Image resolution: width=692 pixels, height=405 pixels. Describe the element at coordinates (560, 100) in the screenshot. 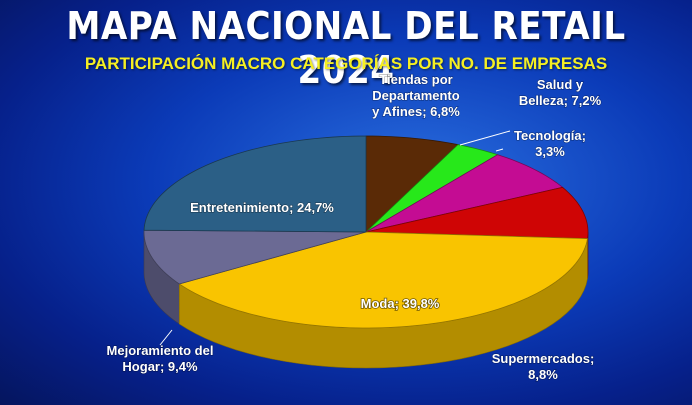

I see `slice-label-line: Belleza; 7,2%` at that location.